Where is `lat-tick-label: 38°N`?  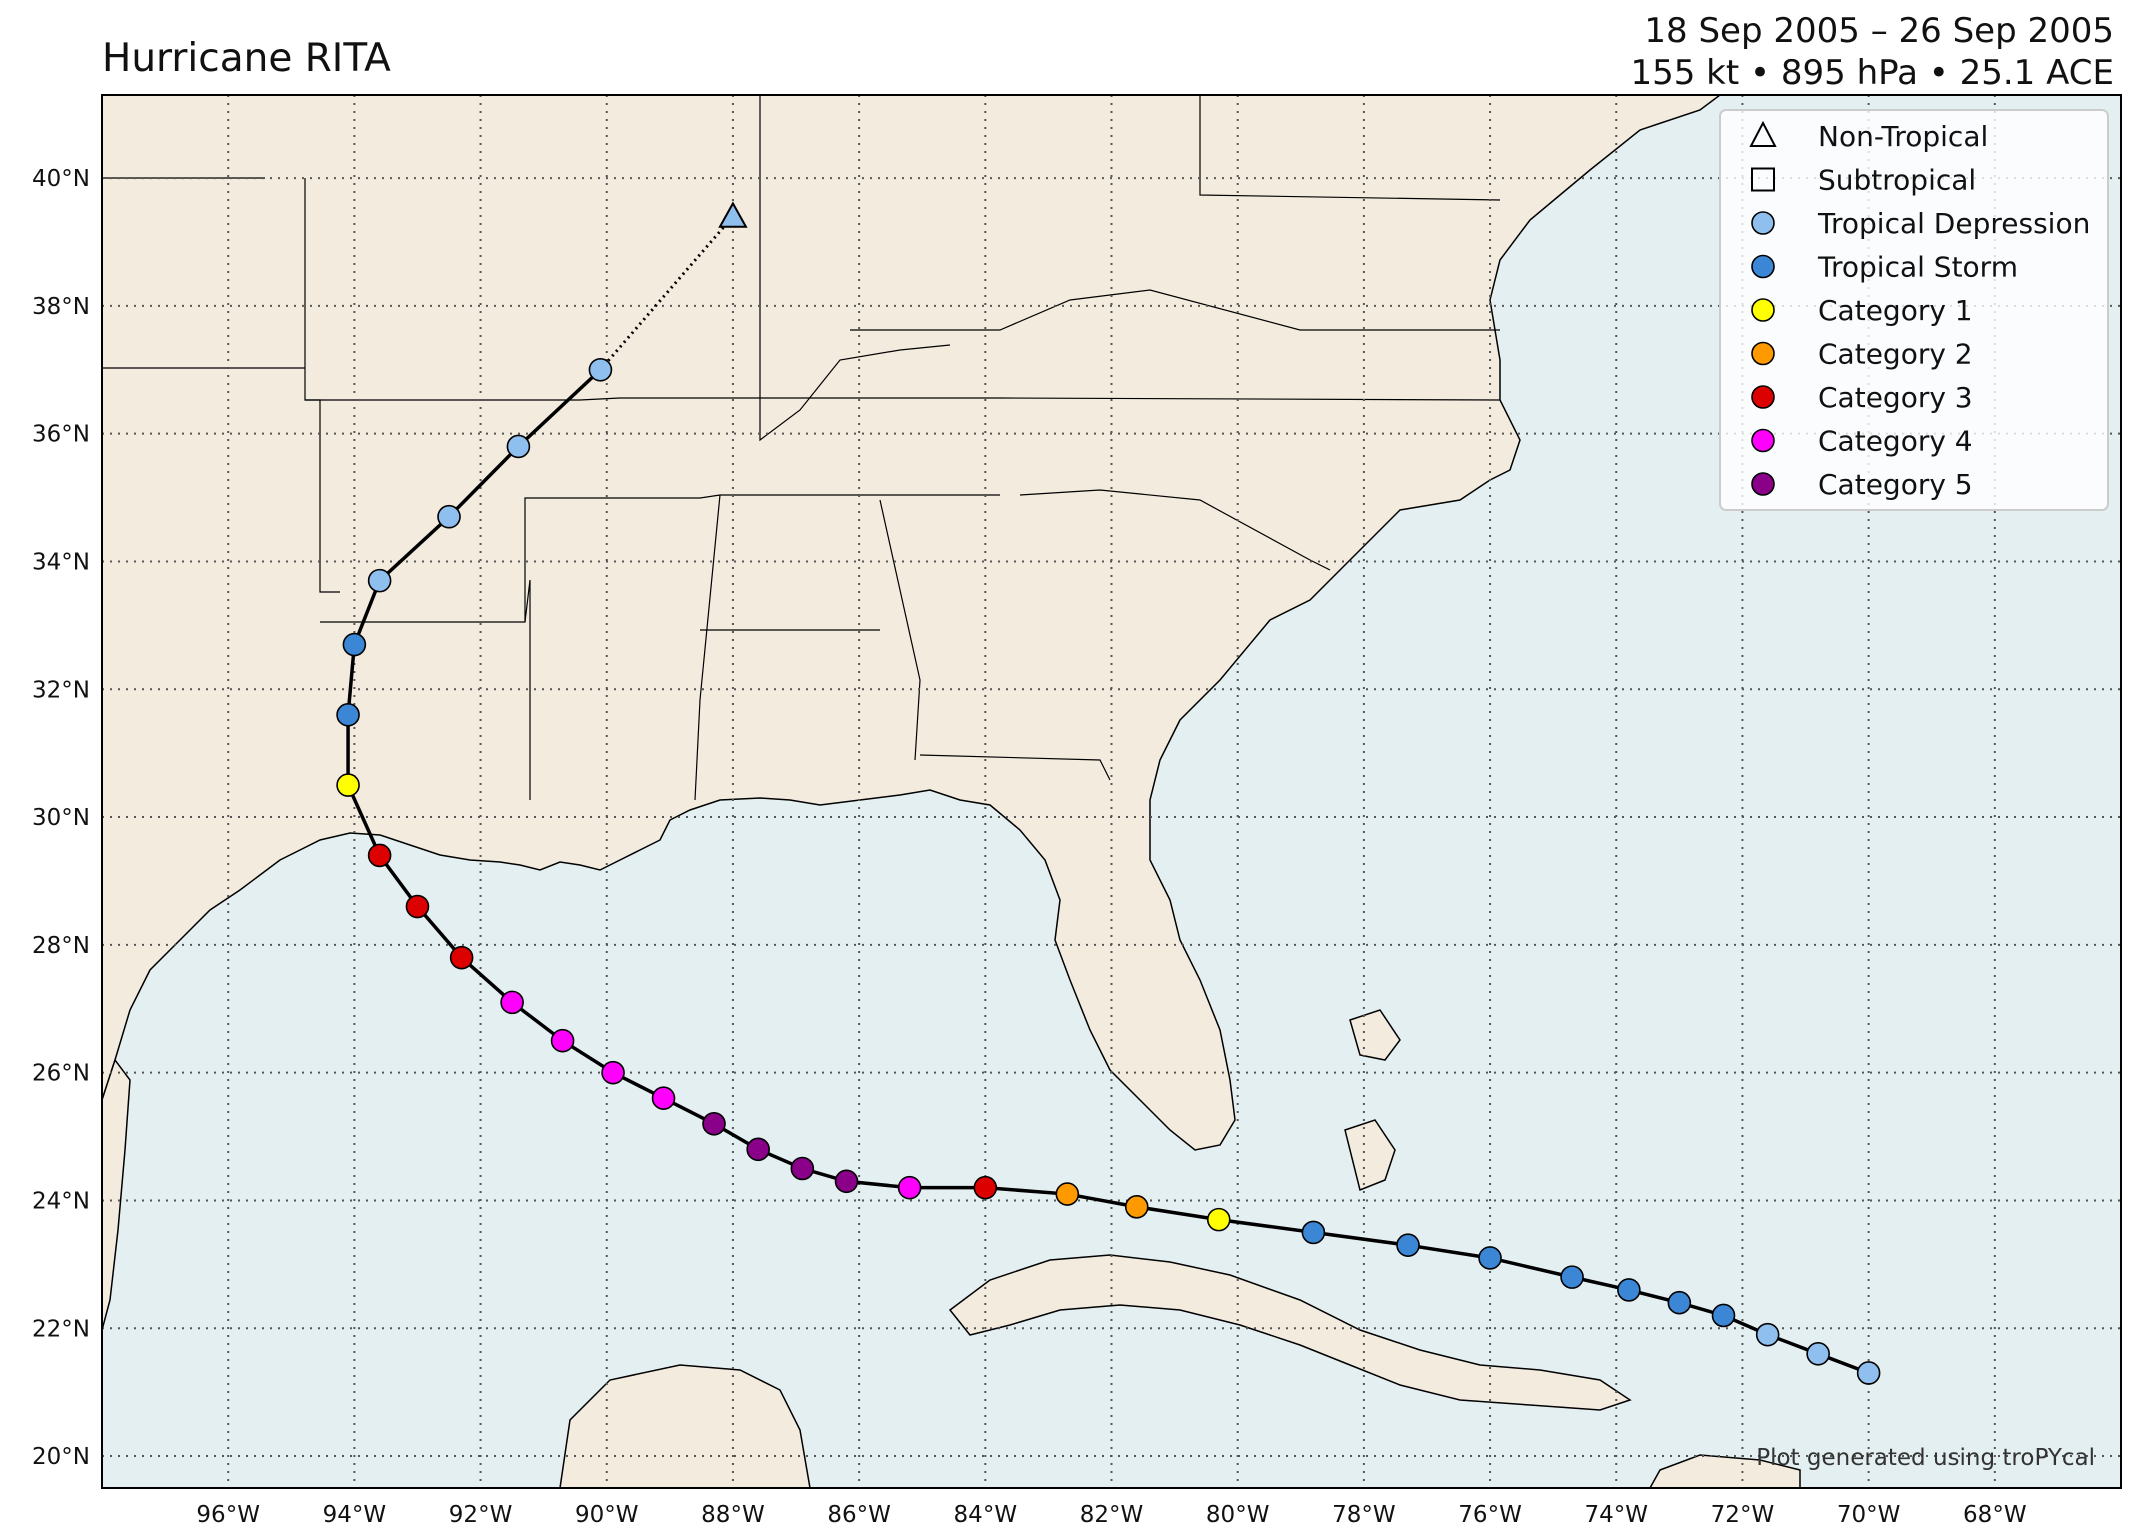
lat-tick-label: 38°N is located at coordinates (61, 307).